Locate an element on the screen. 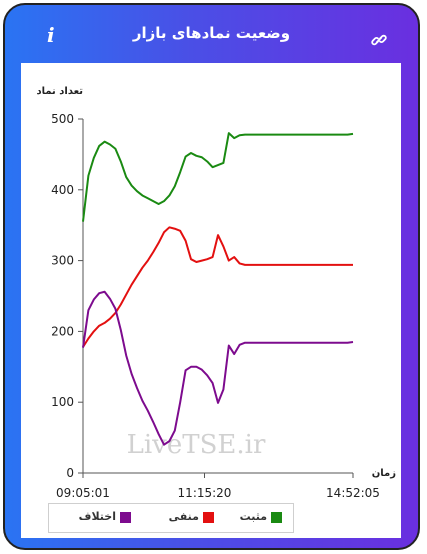 Image resolution: width=427 pixels, height=554 pixels. y-tick-label: 300 is located at coordinates (62, 261).